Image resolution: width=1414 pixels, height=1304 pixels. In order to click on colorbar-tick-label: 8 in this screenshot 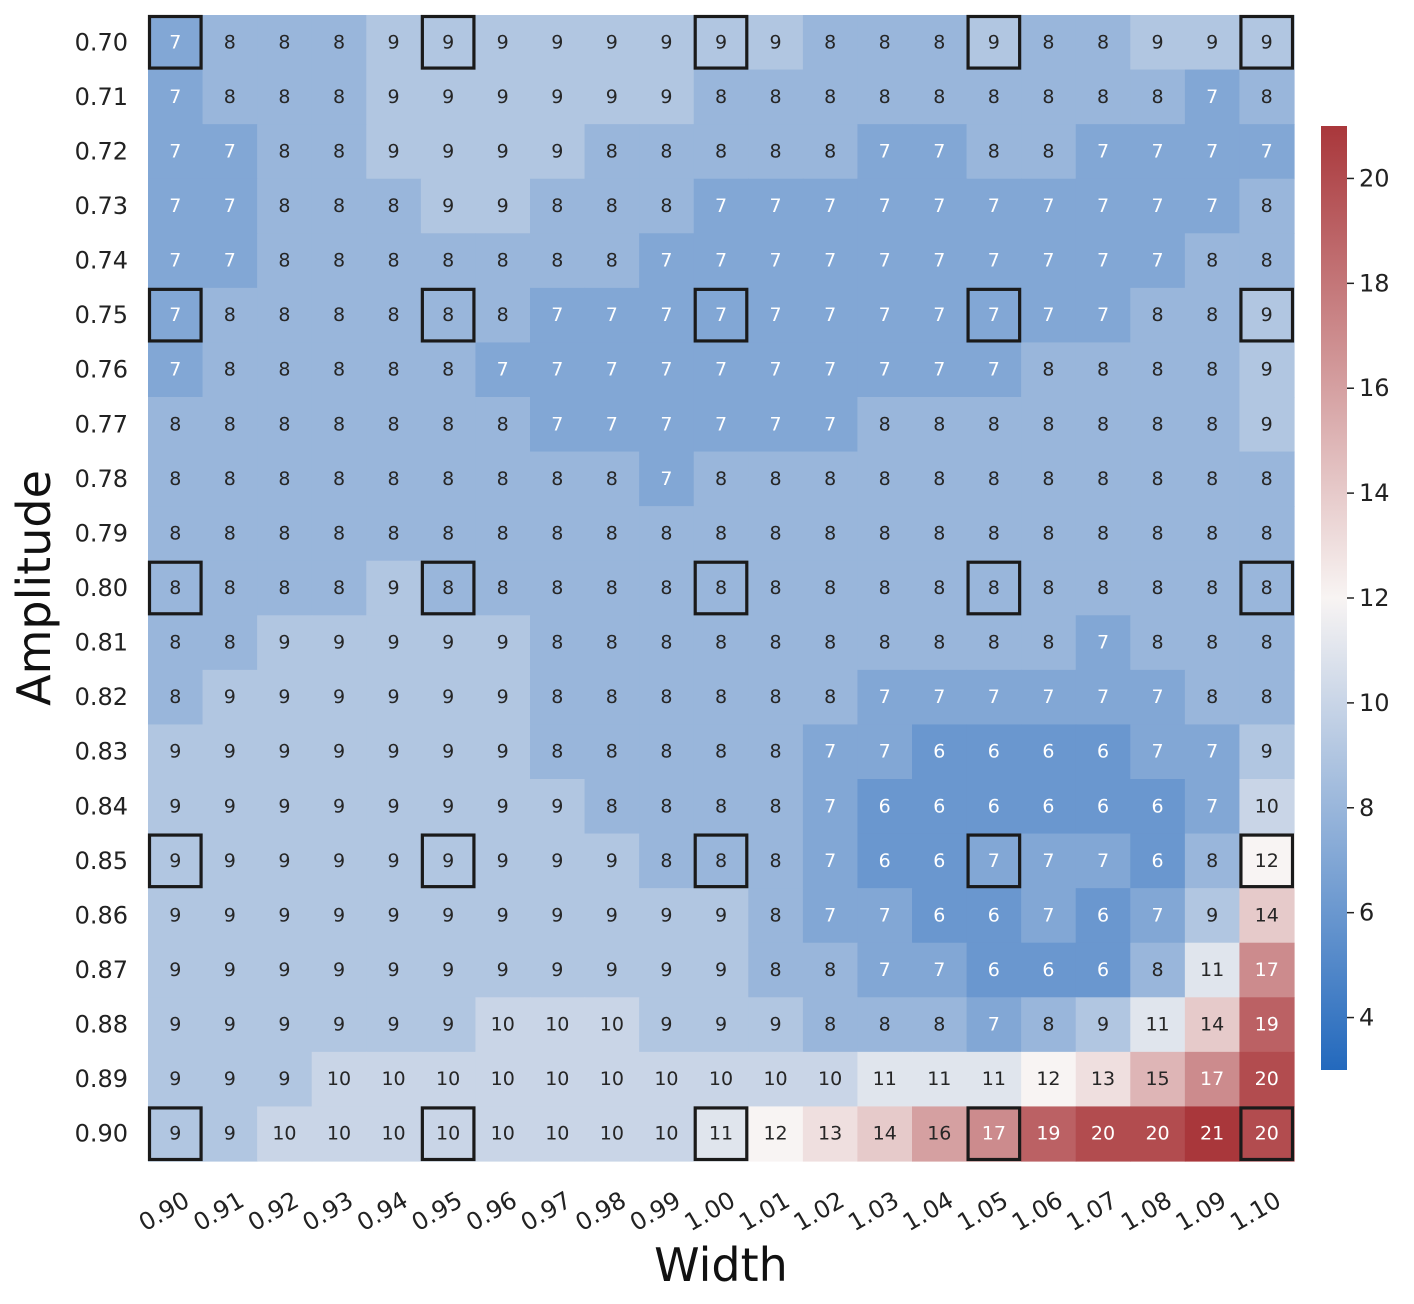, I will do `click(1366, 808)`.